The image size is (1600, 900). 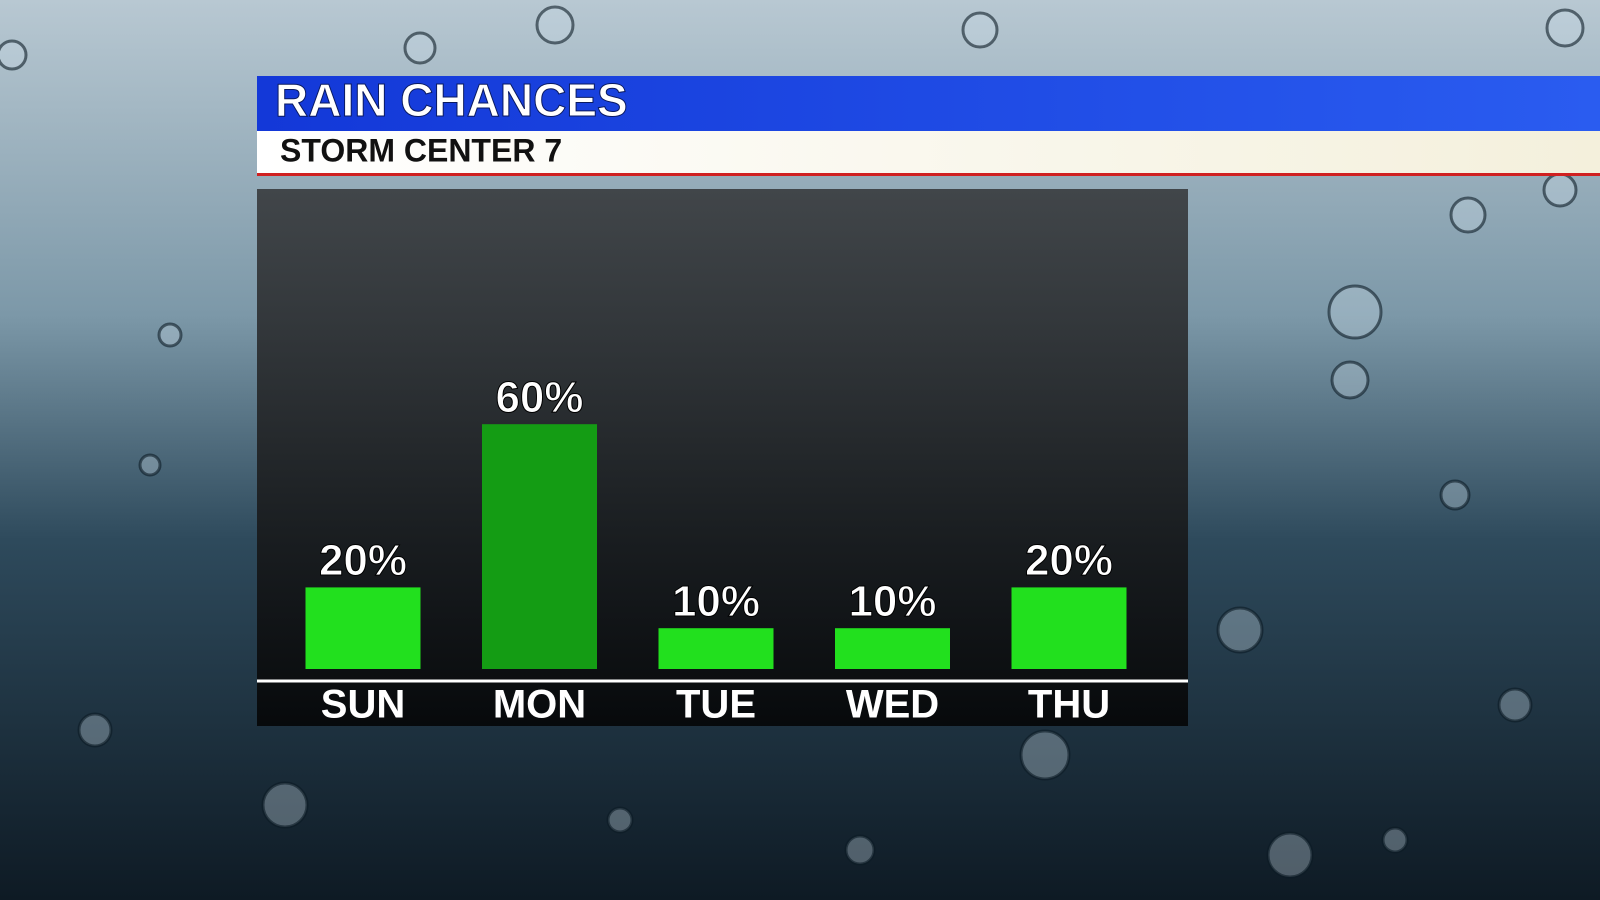 I want to click on x-tick-label: THU, so click(x=1069, y=705).